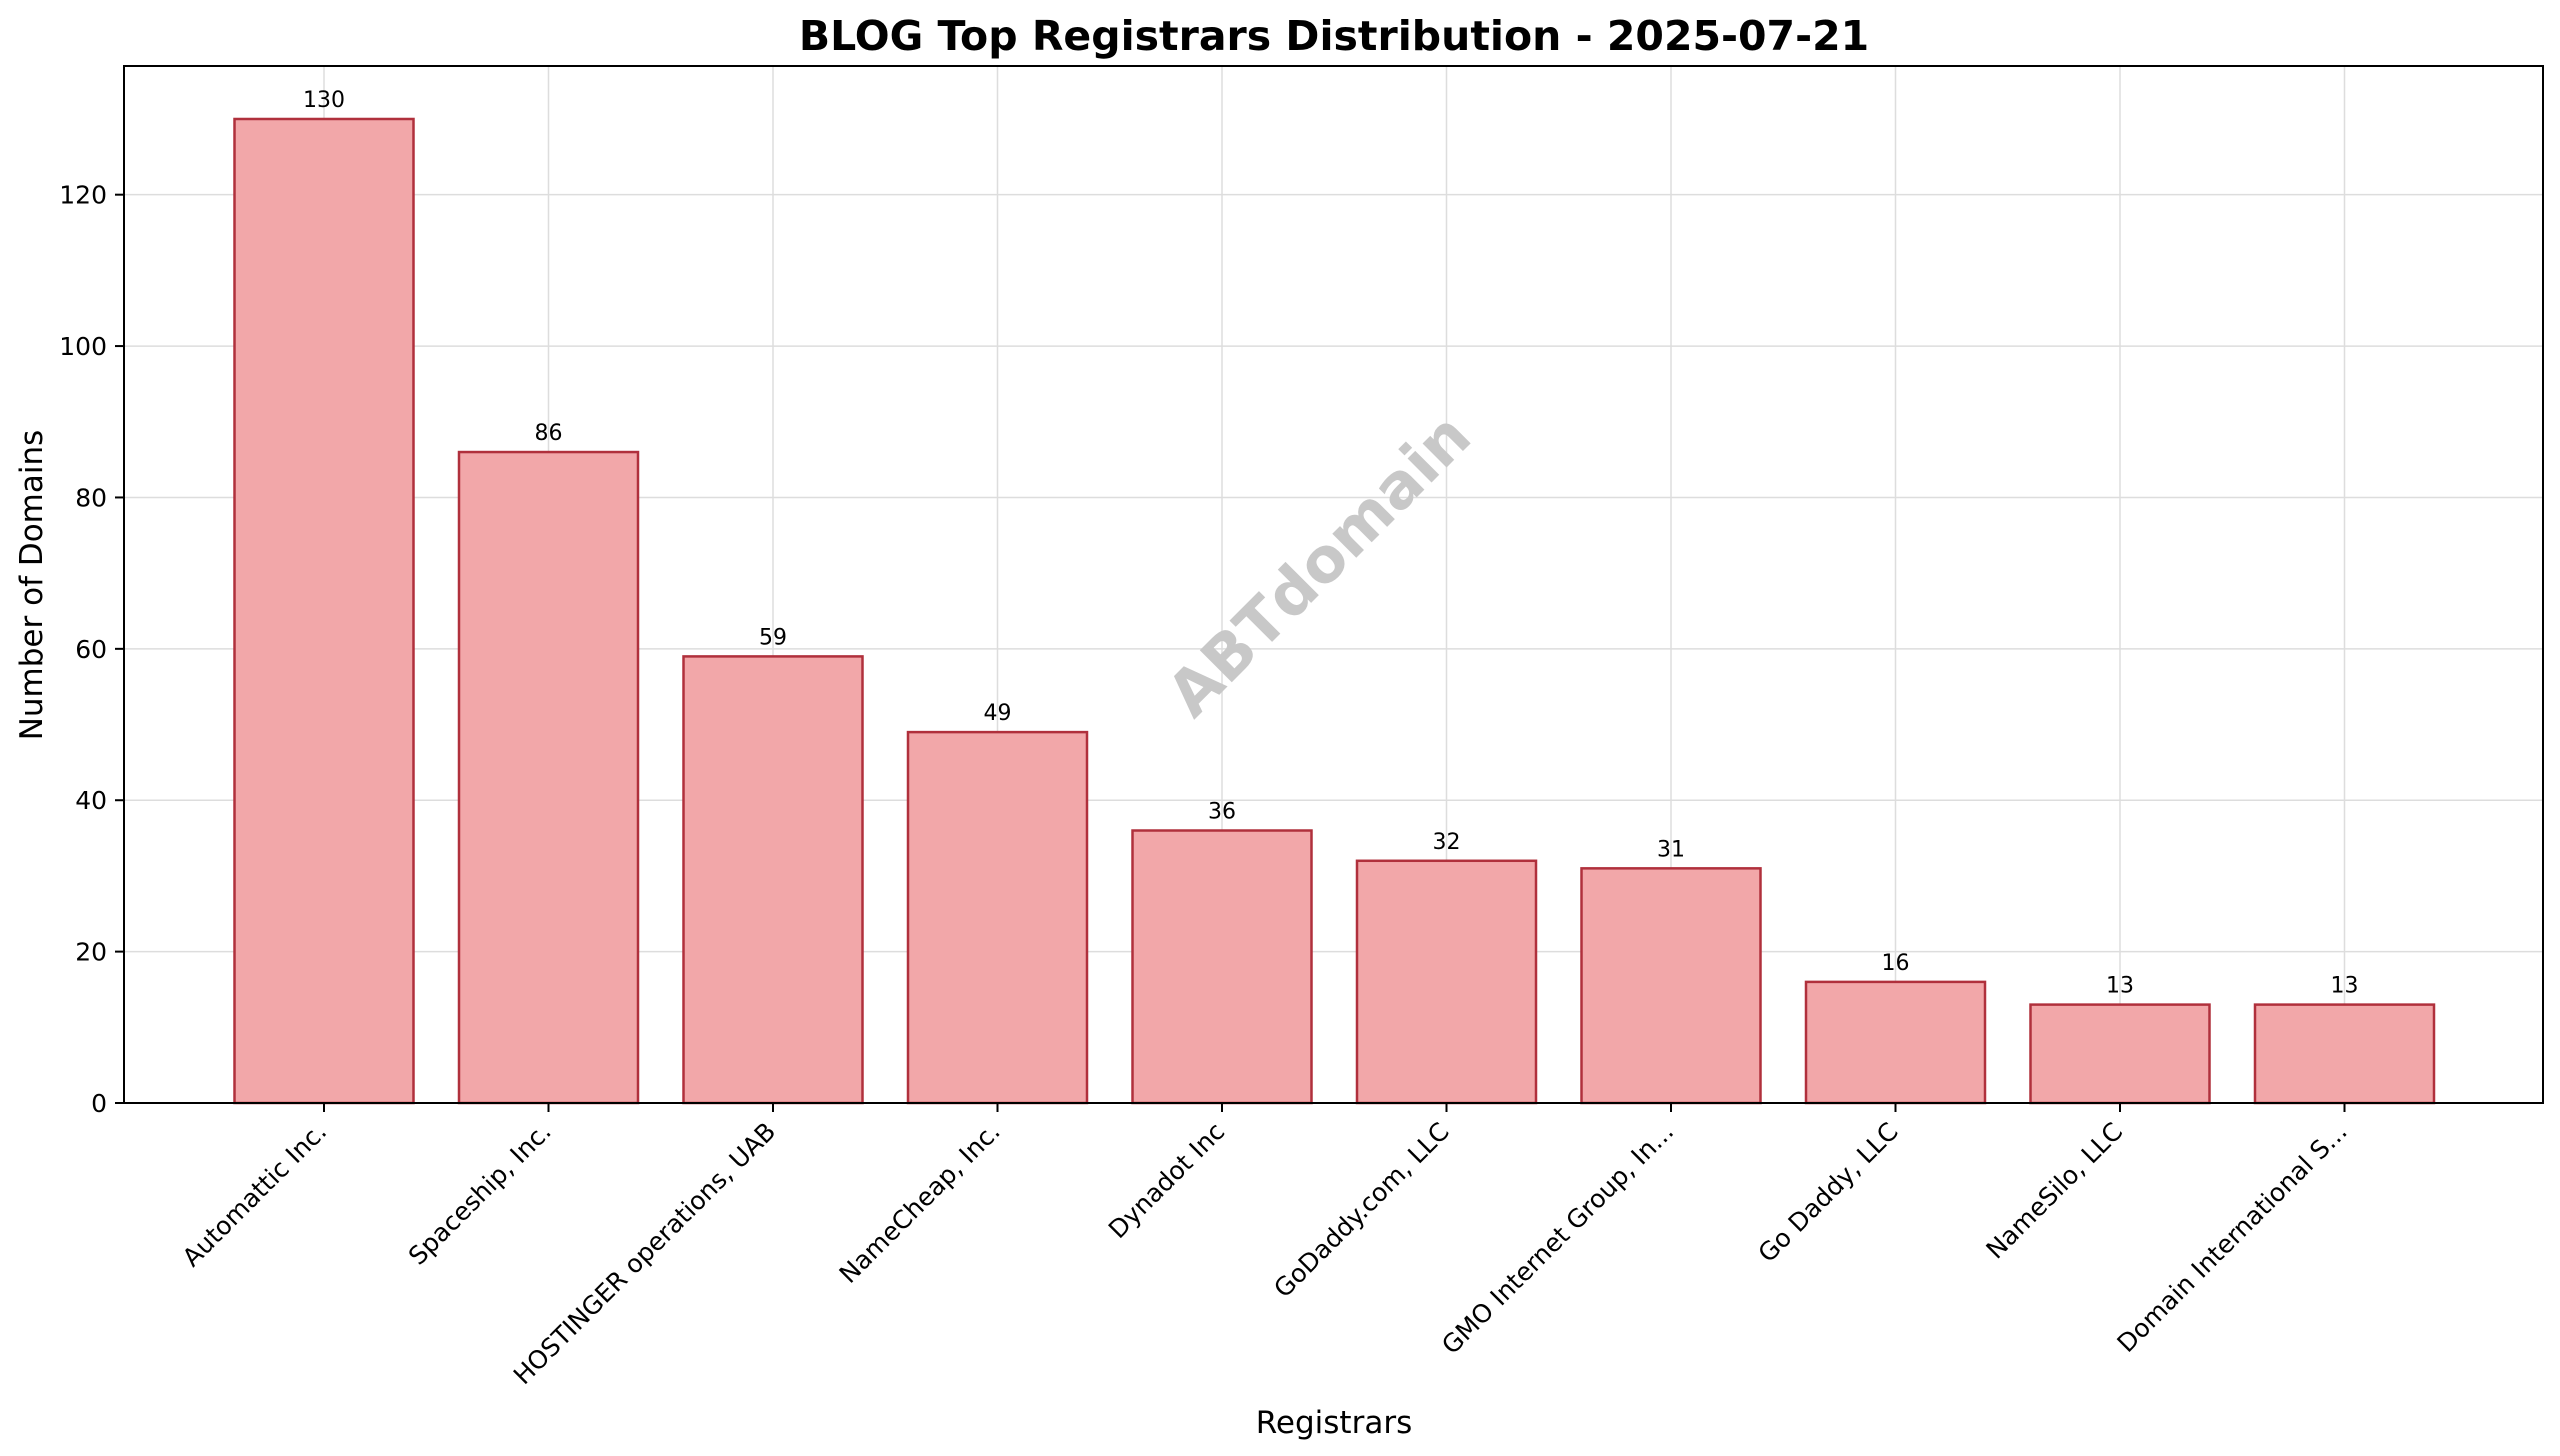 Image resolution: width=2560 pixels, height=1456 pixels. What do you see at coordinates (1334, 1423) in the screenshot?
I see `x-axis-label: Registrars` at bounding box center [1334, 1423].